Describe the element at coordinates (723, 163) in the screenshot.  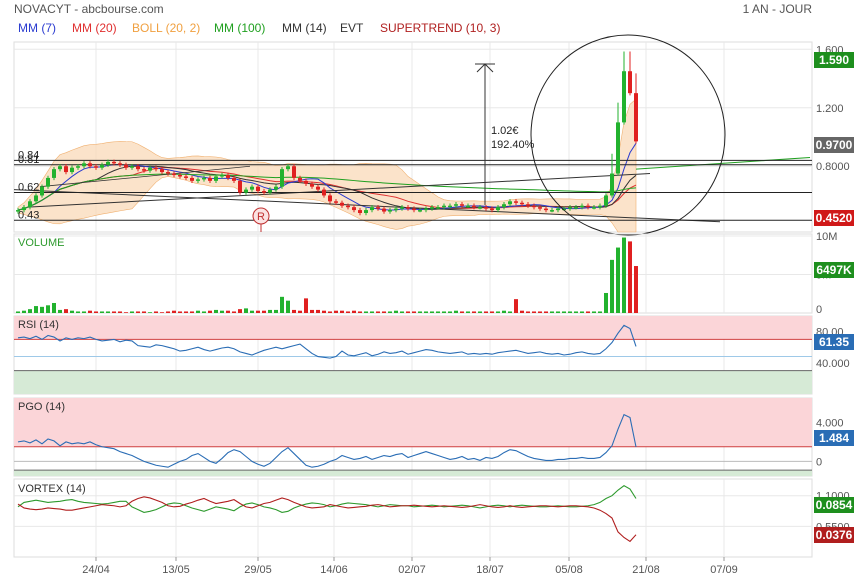
I see `mm100-extension` at that location.